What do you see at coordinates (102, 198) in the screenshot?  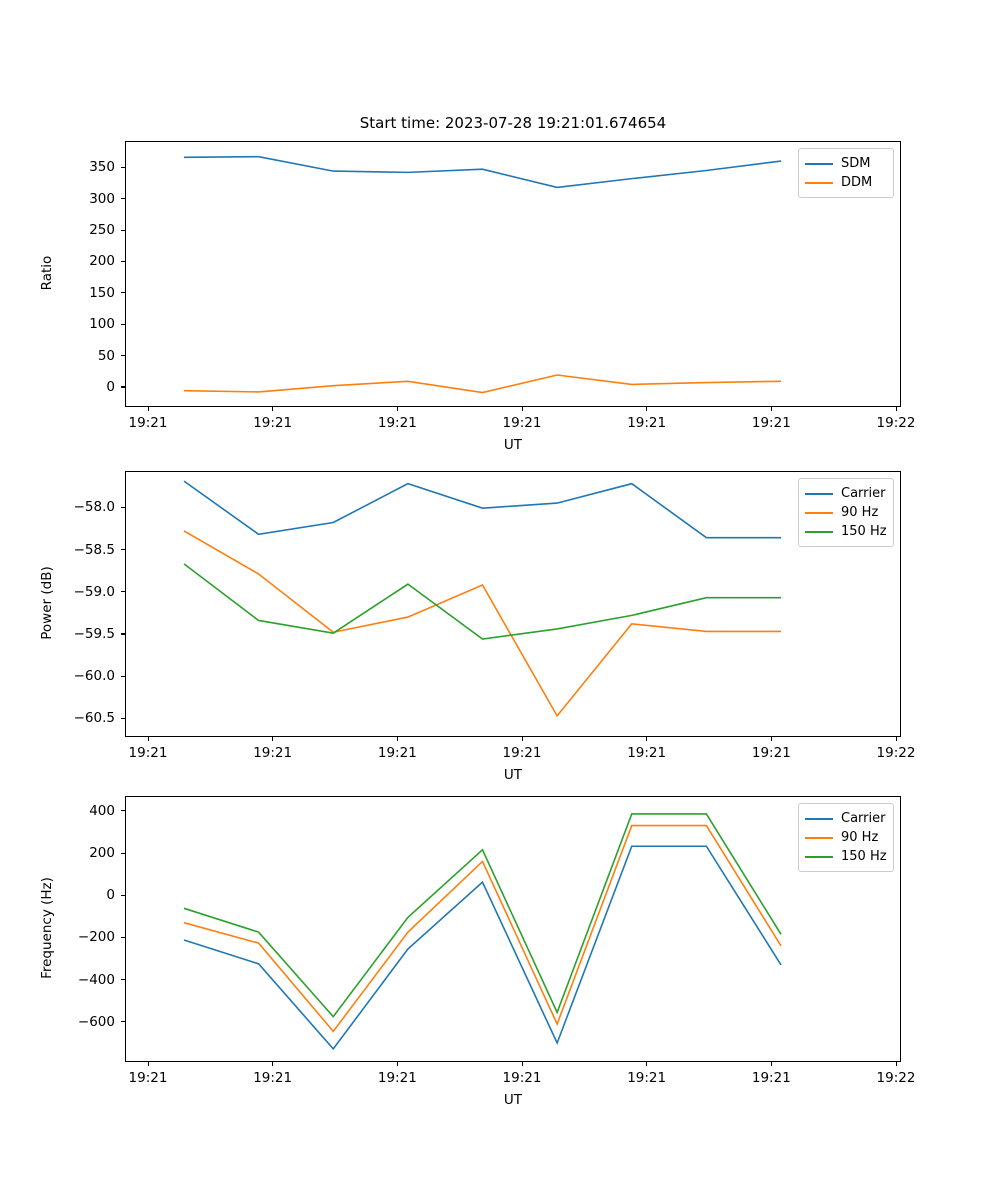 I see `ytick-label: 300` at bounding box center [102, 198].